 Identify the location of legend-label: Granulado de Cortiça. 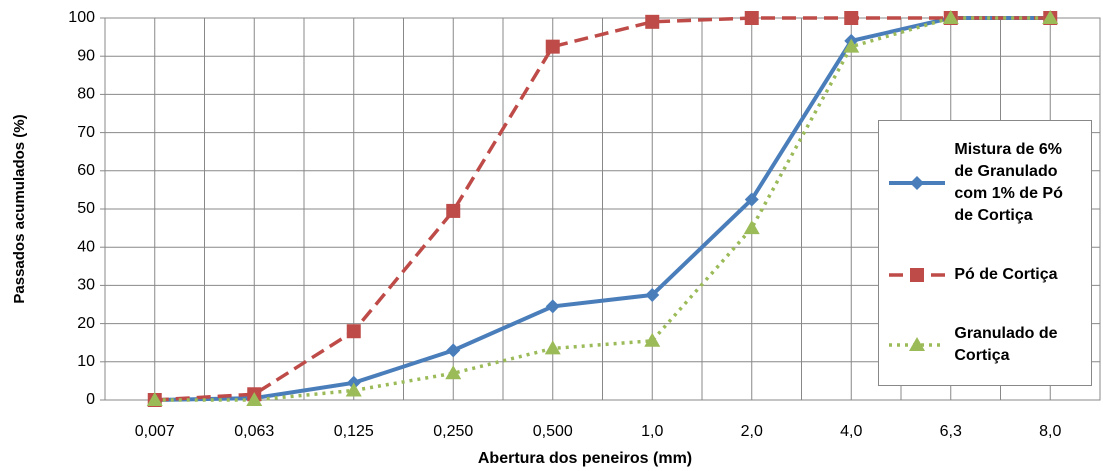
(1006, 344).